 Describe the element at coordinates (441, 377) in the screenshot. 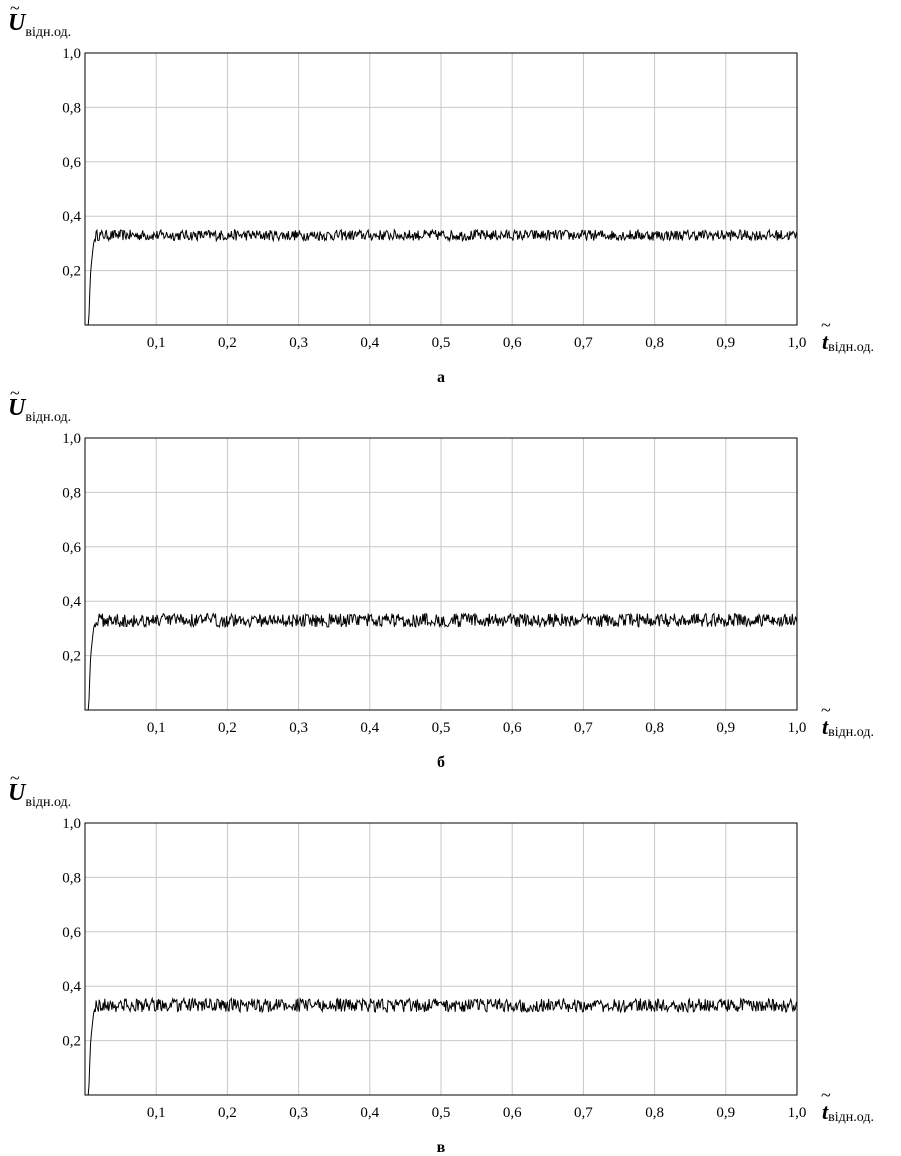

I see `panel-label: а` at that location.